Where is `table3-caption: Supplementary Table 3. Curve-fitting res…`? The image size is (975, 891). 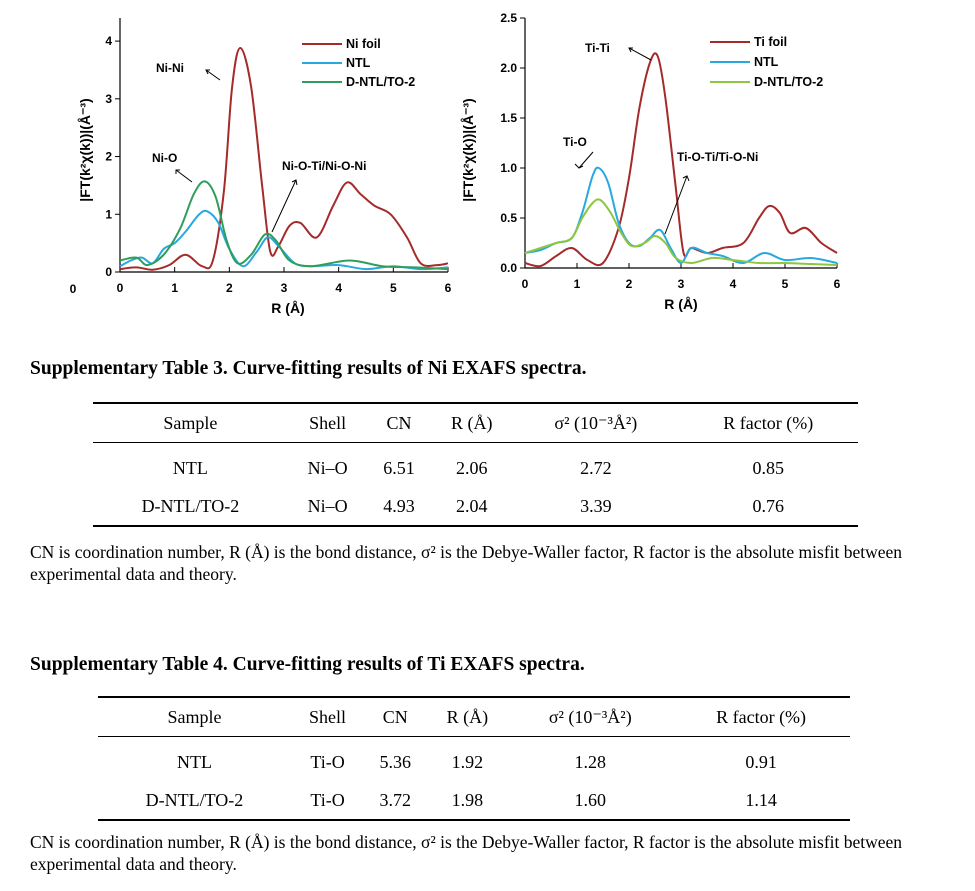
table3-caption: Supplementary Table 3. Curve-fitting res… is located at coordinates (308, 368).